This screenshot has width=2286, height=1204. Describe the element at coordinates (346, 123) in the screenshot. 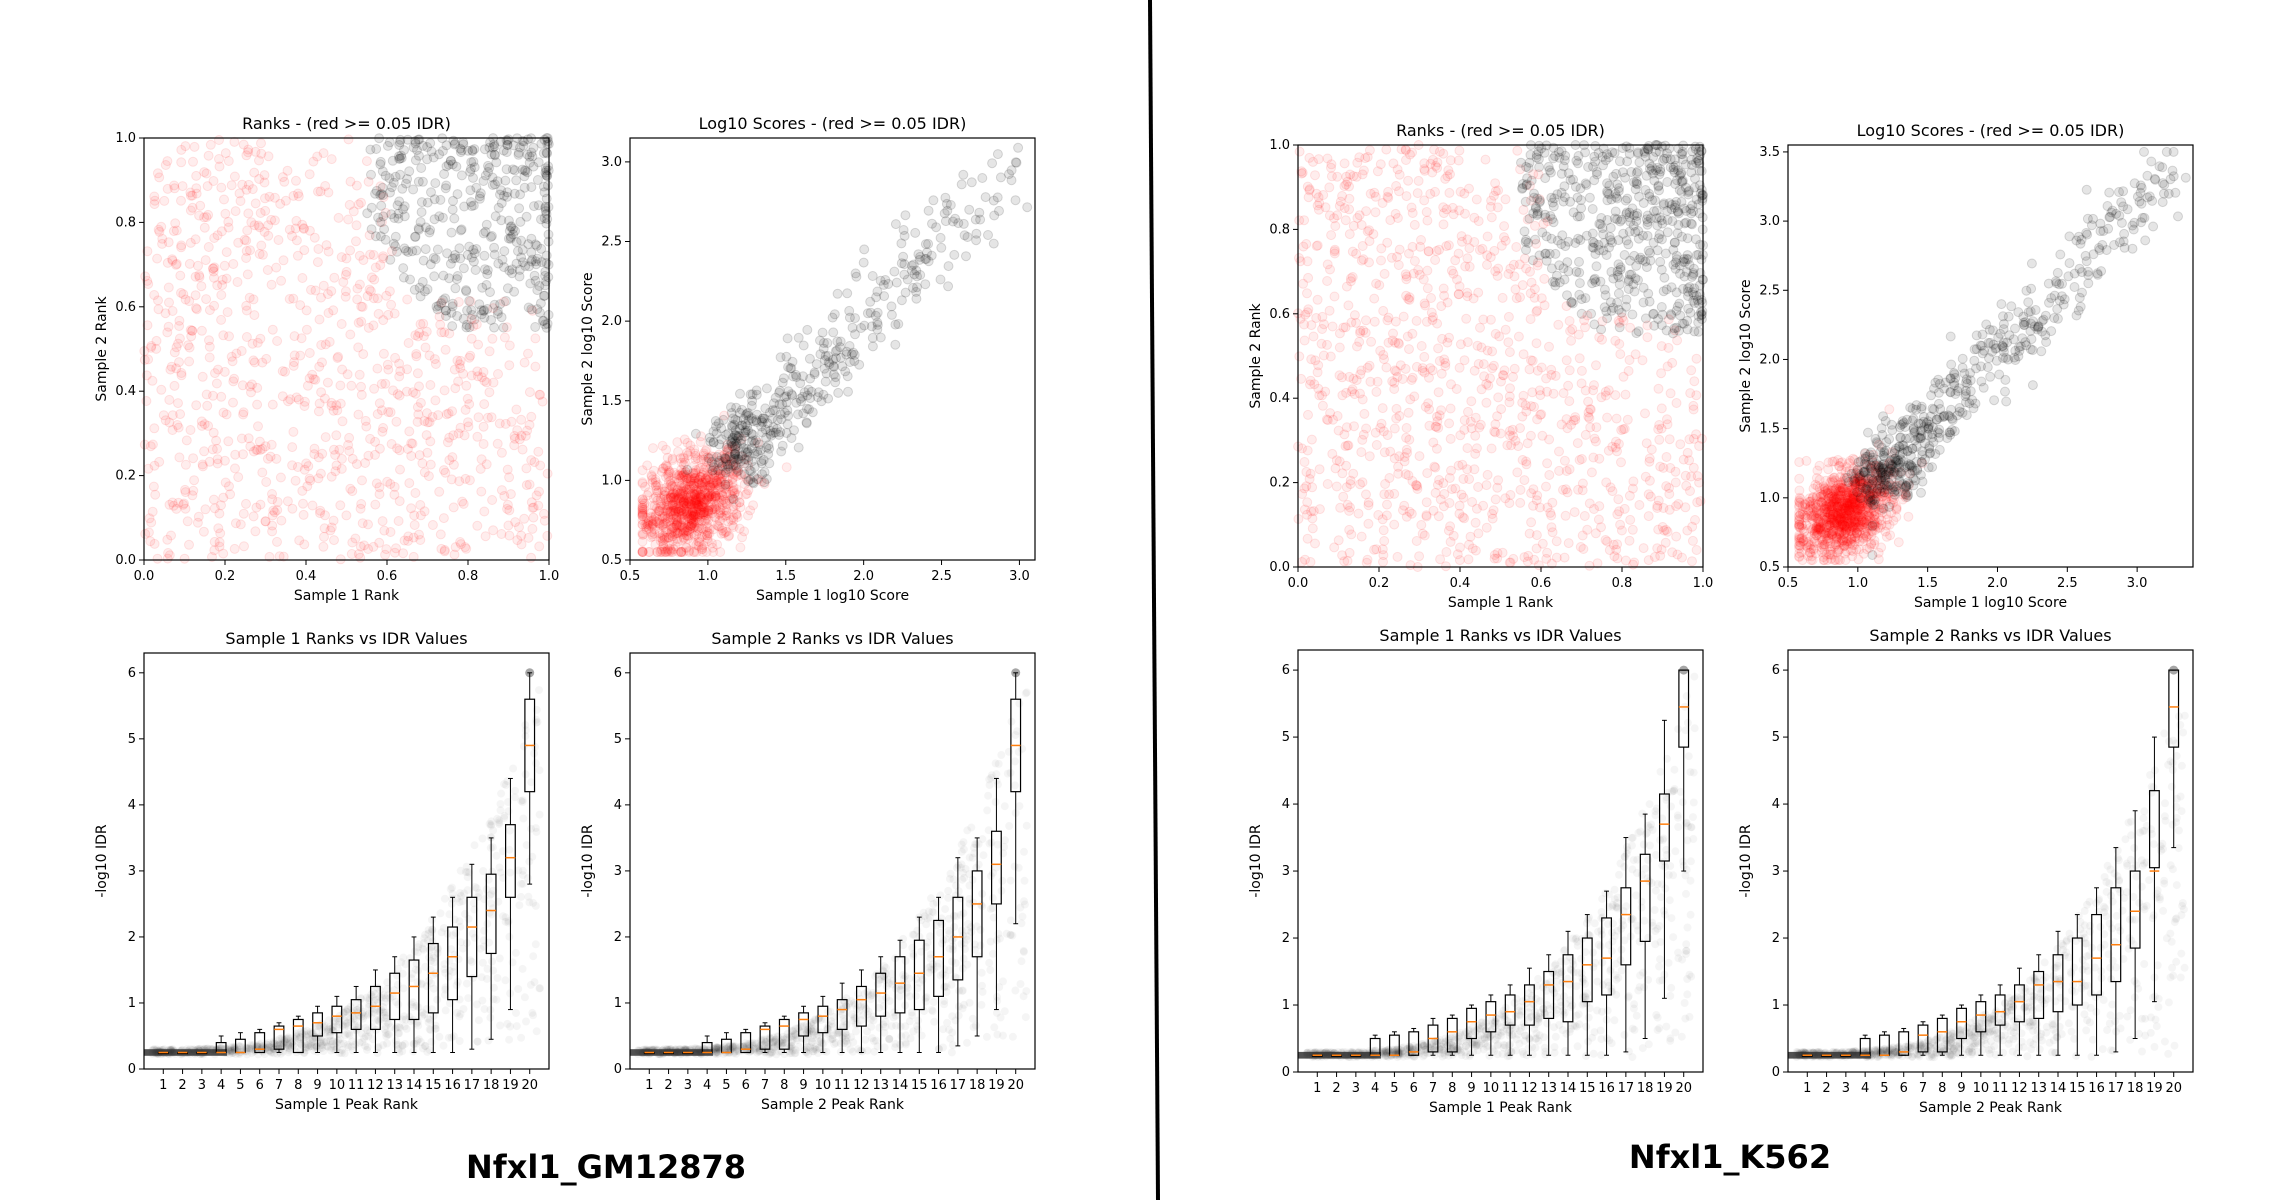

I see `chart-title: Ranks - (red >= 0.05 IDR)` at that location.